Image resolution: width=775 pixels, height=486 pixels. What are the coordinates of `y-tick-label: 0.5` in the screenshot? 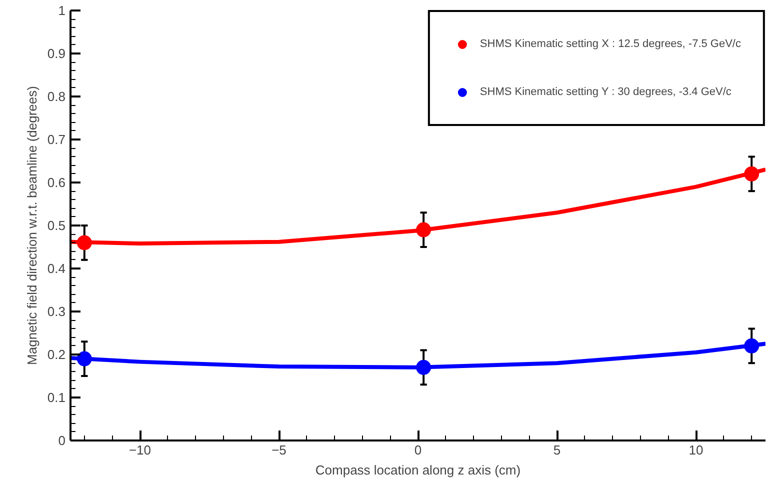 It's located at (56, 225).